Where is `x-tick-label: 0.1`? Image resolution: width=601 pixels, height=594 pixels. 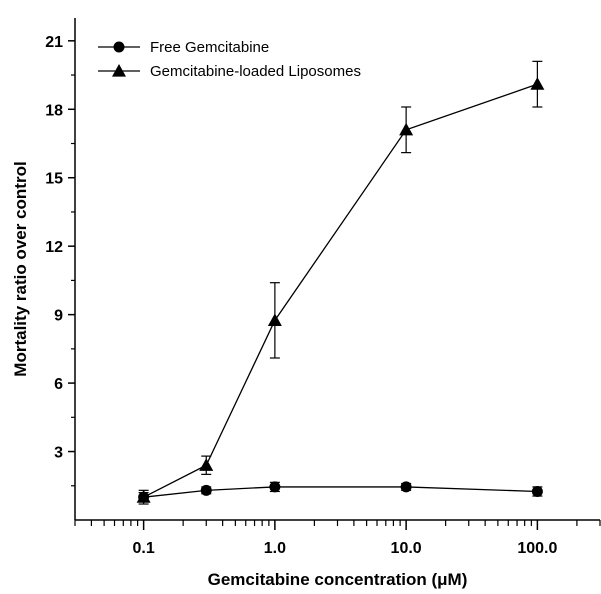 x-tick-label: 0.1 is located at coordinates (144, 548).